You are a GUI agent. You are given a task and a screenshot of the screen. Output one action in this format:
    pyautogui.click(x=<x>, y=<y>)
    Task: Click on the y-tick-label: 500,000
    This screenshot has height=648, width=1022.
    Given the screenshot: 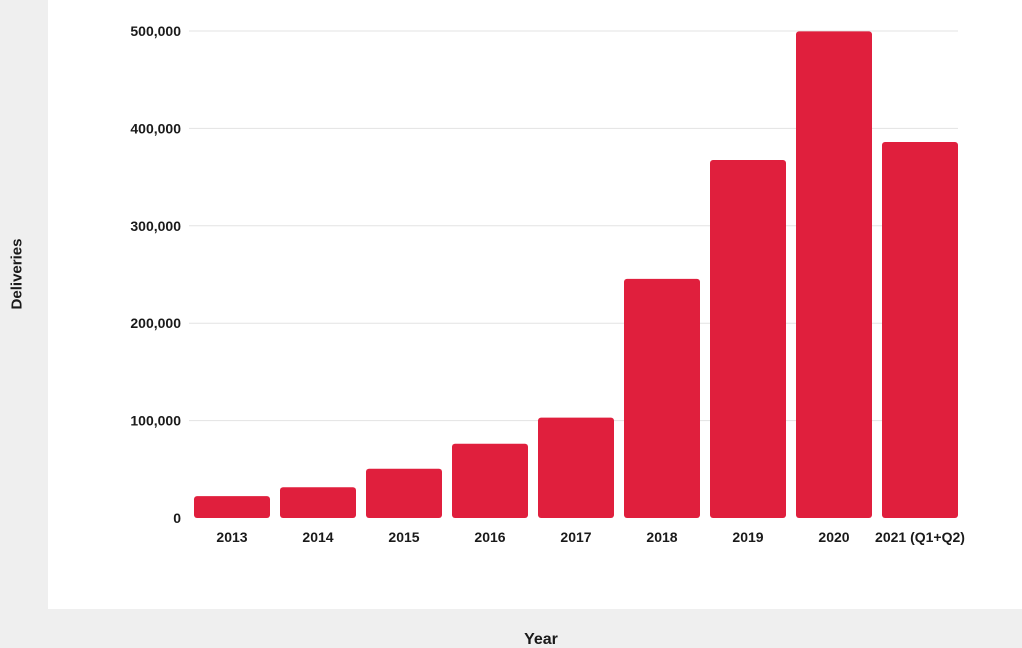 What is the action you would take?
    pyautogui.click(x=155, y=31)
    